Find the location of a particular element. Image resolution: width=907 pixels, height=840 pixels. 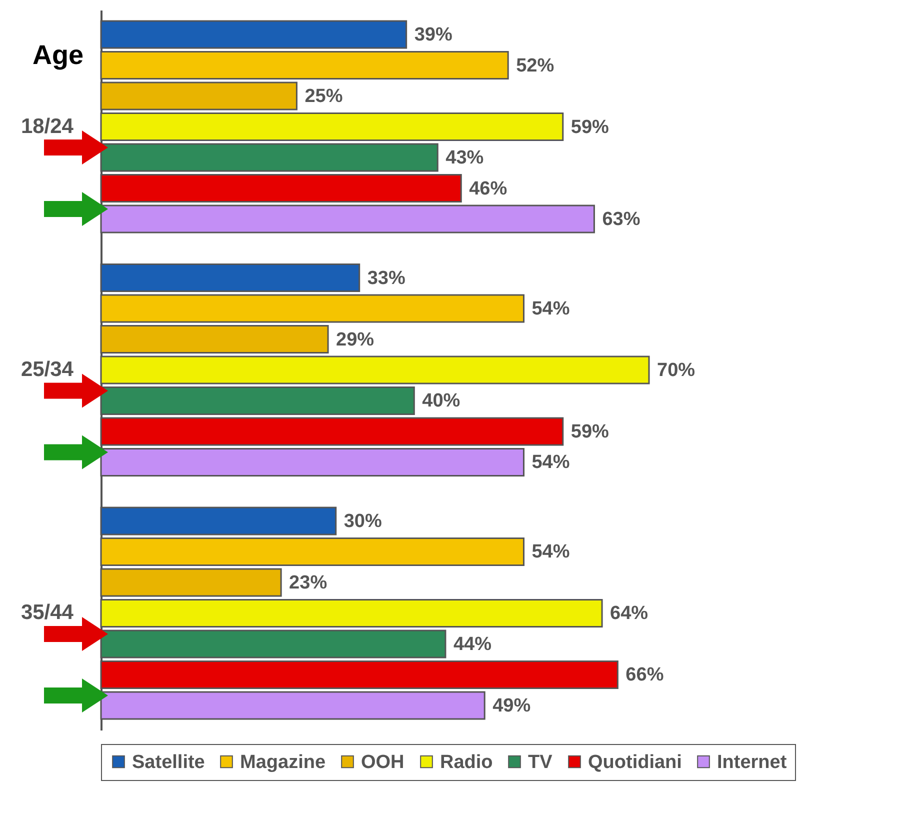

legend-label: Internet is located at coordinates (752, 762).